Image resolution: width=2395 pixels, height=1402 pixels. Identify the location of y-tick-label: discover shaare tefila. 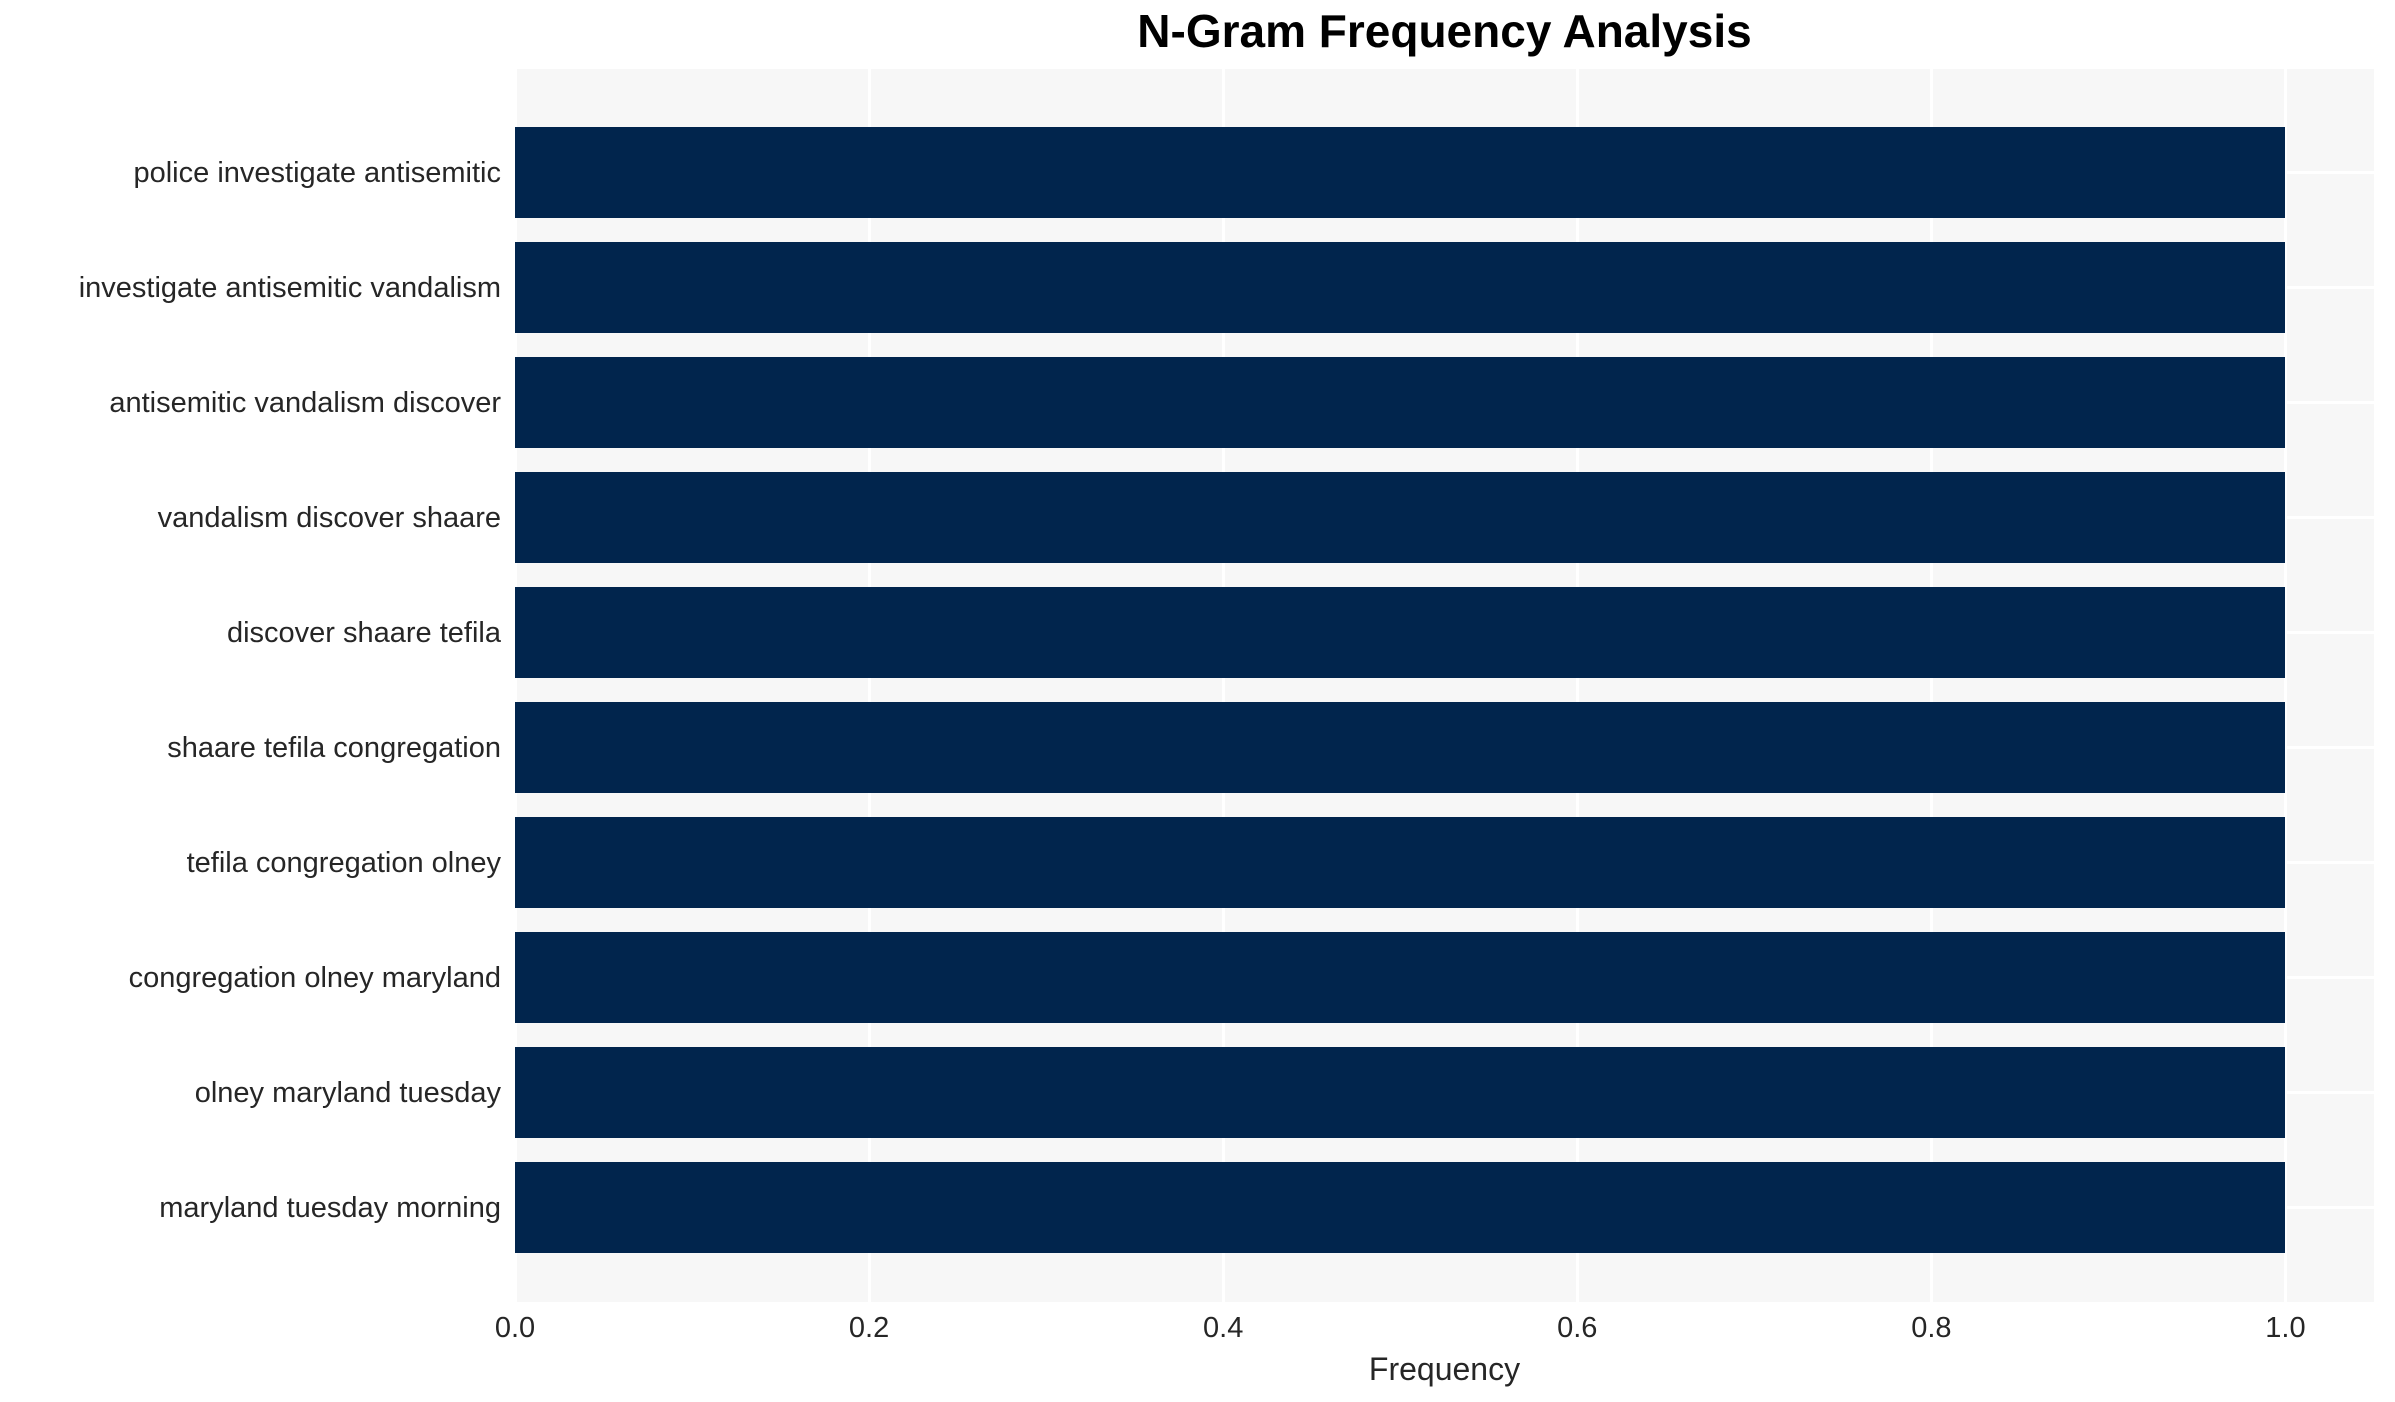
(363, 632).